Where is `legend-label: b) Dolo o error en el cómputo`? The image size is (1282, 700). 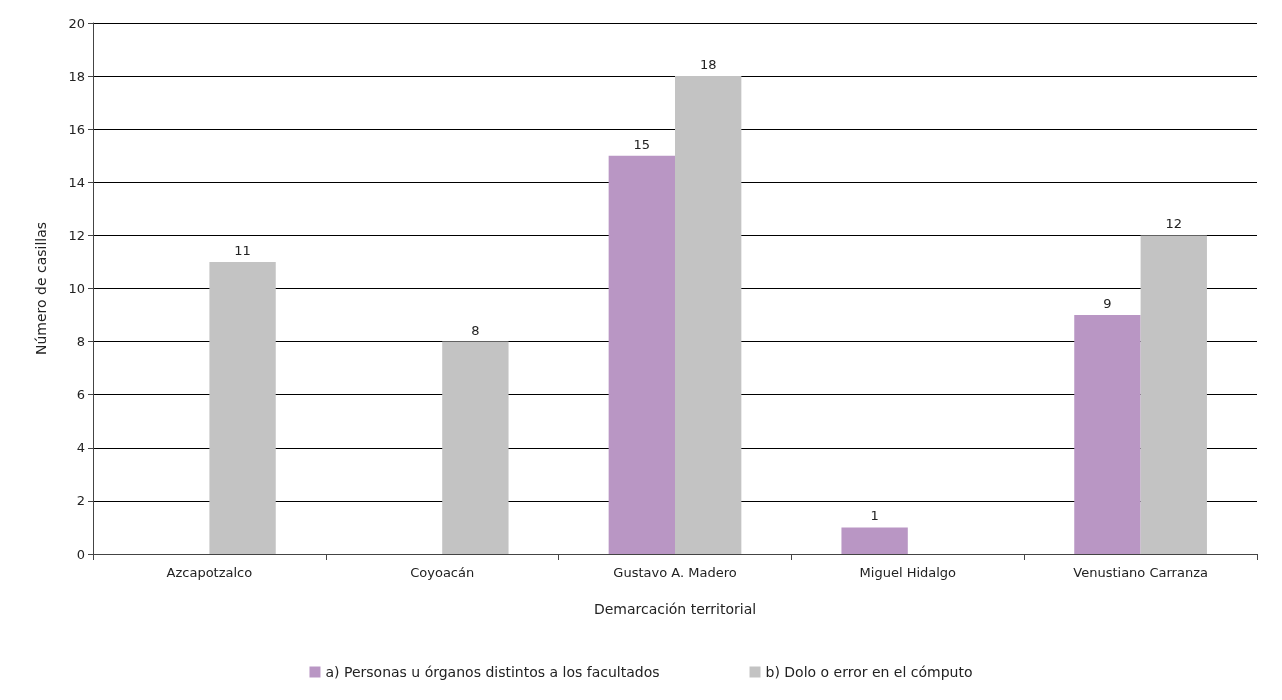
legend-label: b) Dolo o error en el cómputo is located at coordinates (869, 672).